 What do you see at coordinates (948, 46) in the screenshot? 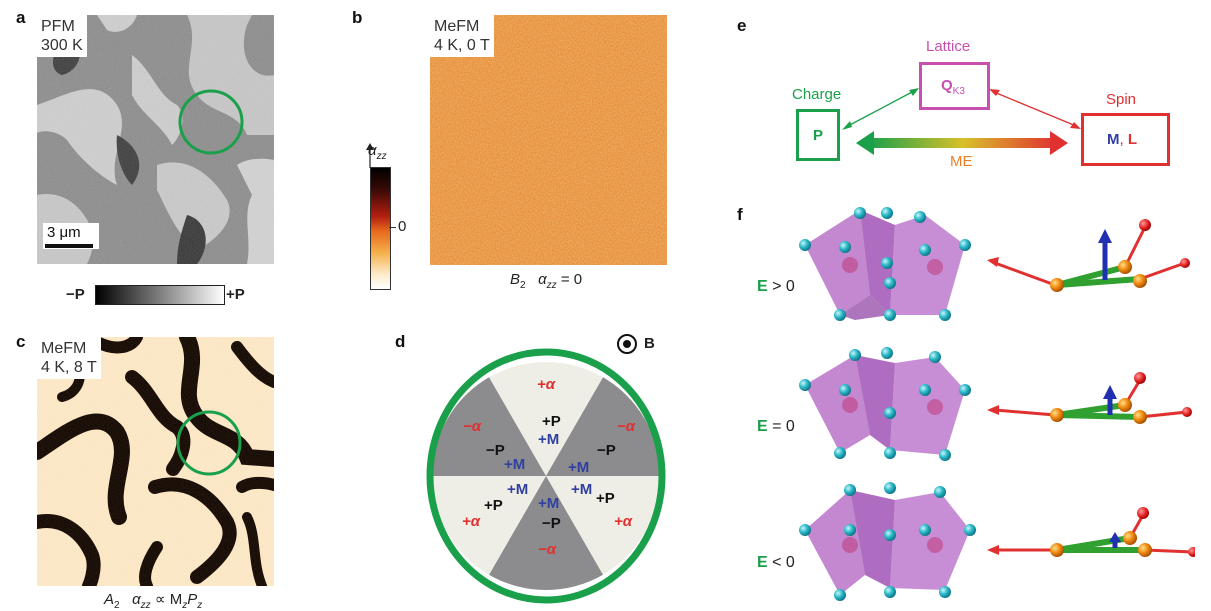
I see `lattice-label: Lattice` at bounding box center [948, 46].